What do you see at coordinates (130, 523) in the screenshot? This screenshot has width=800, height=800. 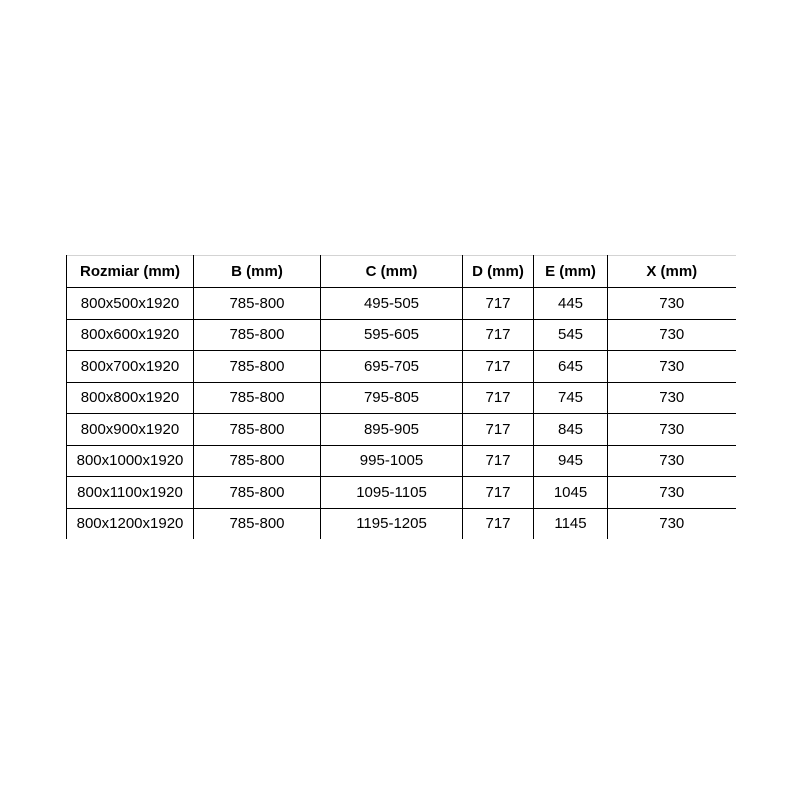 I see `table-cell: 800x1200x1920` at bounding box center [130, 523].